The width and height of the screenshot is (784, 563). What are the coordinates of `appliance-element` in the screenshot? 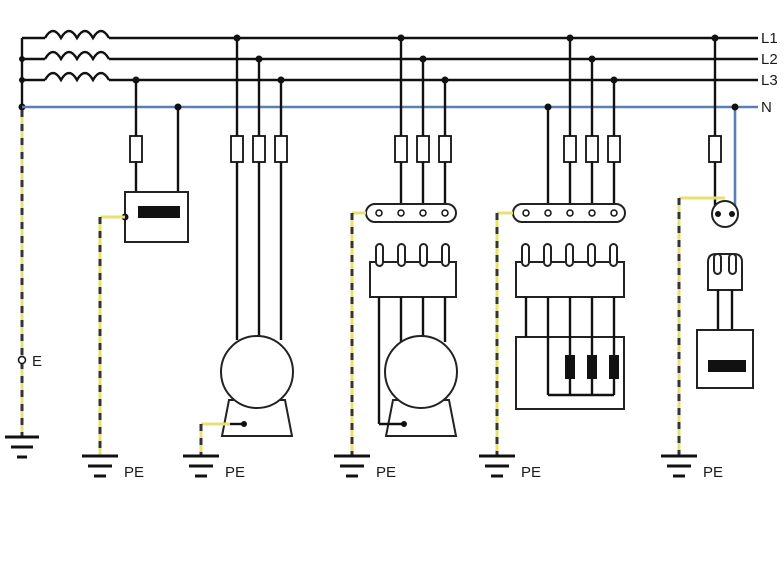 It's located at (727, 366).